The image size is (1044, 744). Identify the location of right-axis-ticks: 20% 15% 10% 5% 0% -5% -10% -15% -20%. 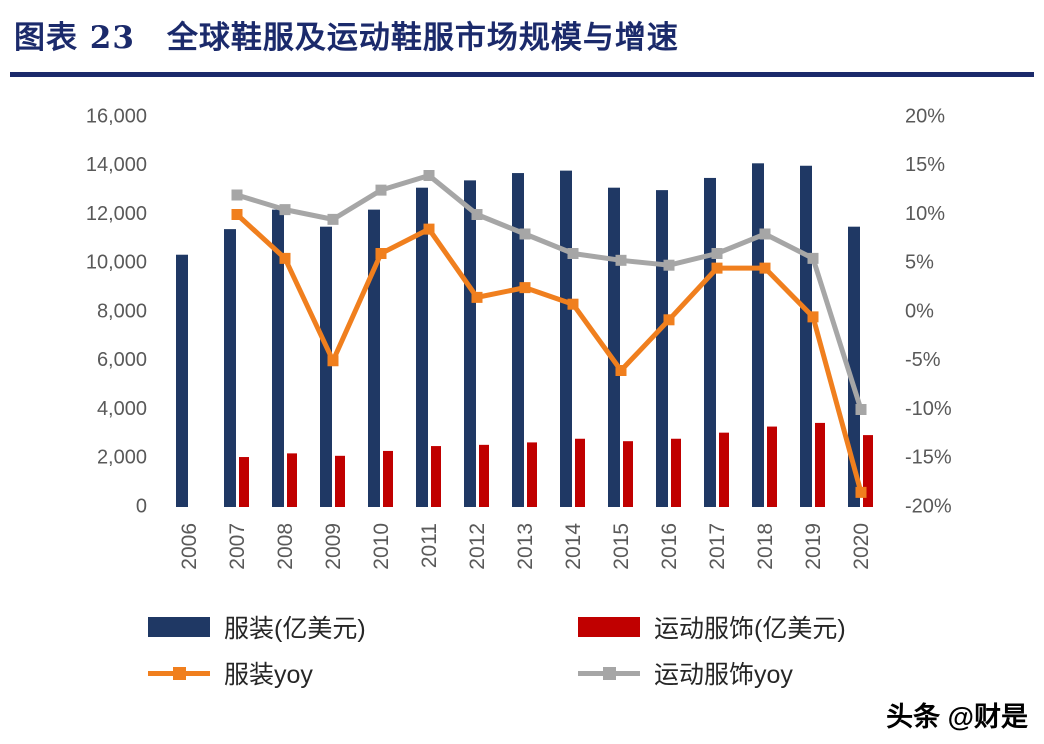
(928, 311).